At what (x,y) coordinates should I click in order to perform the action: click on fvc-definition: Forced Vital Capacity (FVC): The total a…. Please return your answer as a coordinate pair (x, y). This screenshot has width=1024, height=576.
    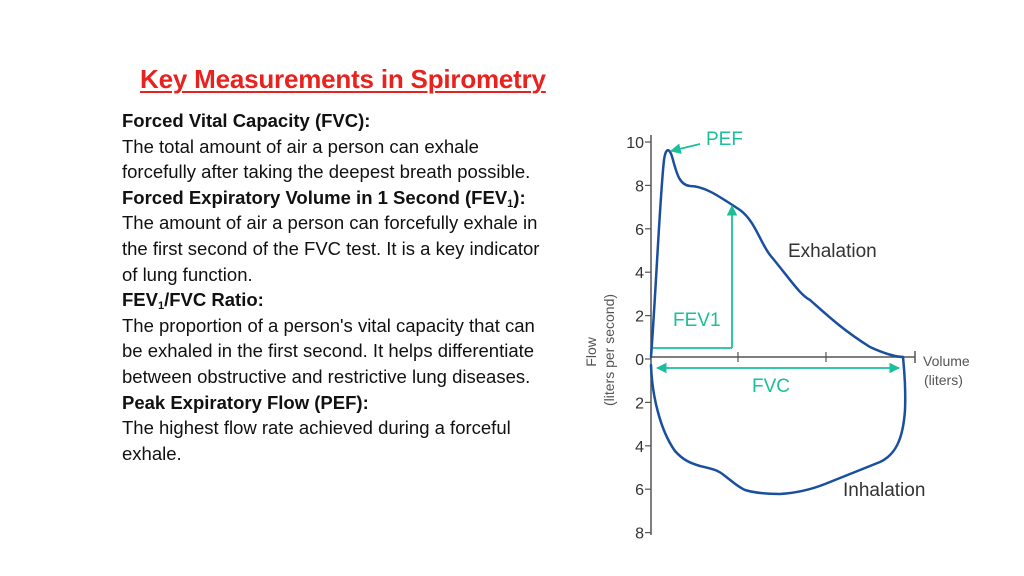
    Looking at the image, I should click on (332, 146).